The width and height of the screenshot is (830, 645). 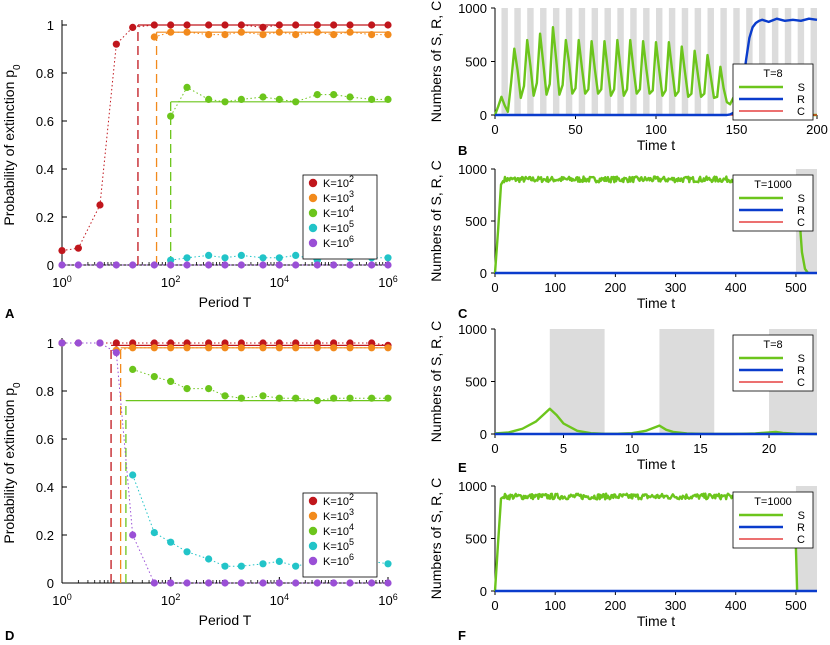 What do you see at coordinates (476, 382) in the screenshot?
I see `y-tick-label: 500` at bounding box center [476, 382].